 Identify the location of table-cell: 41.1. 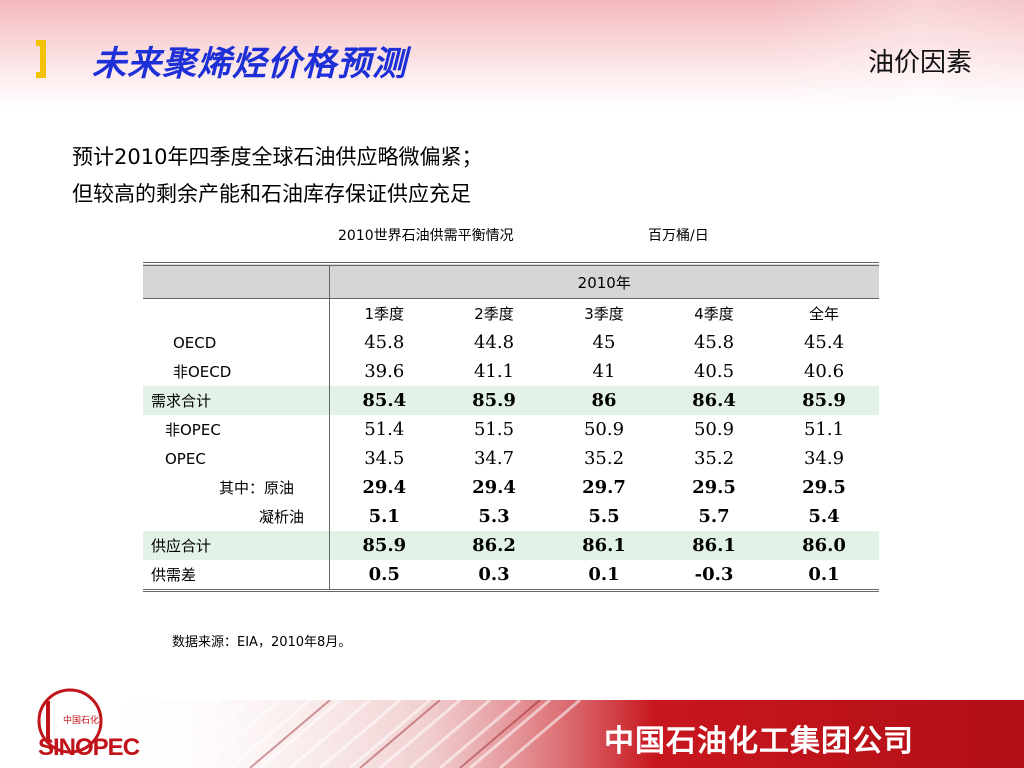
(494, 371).